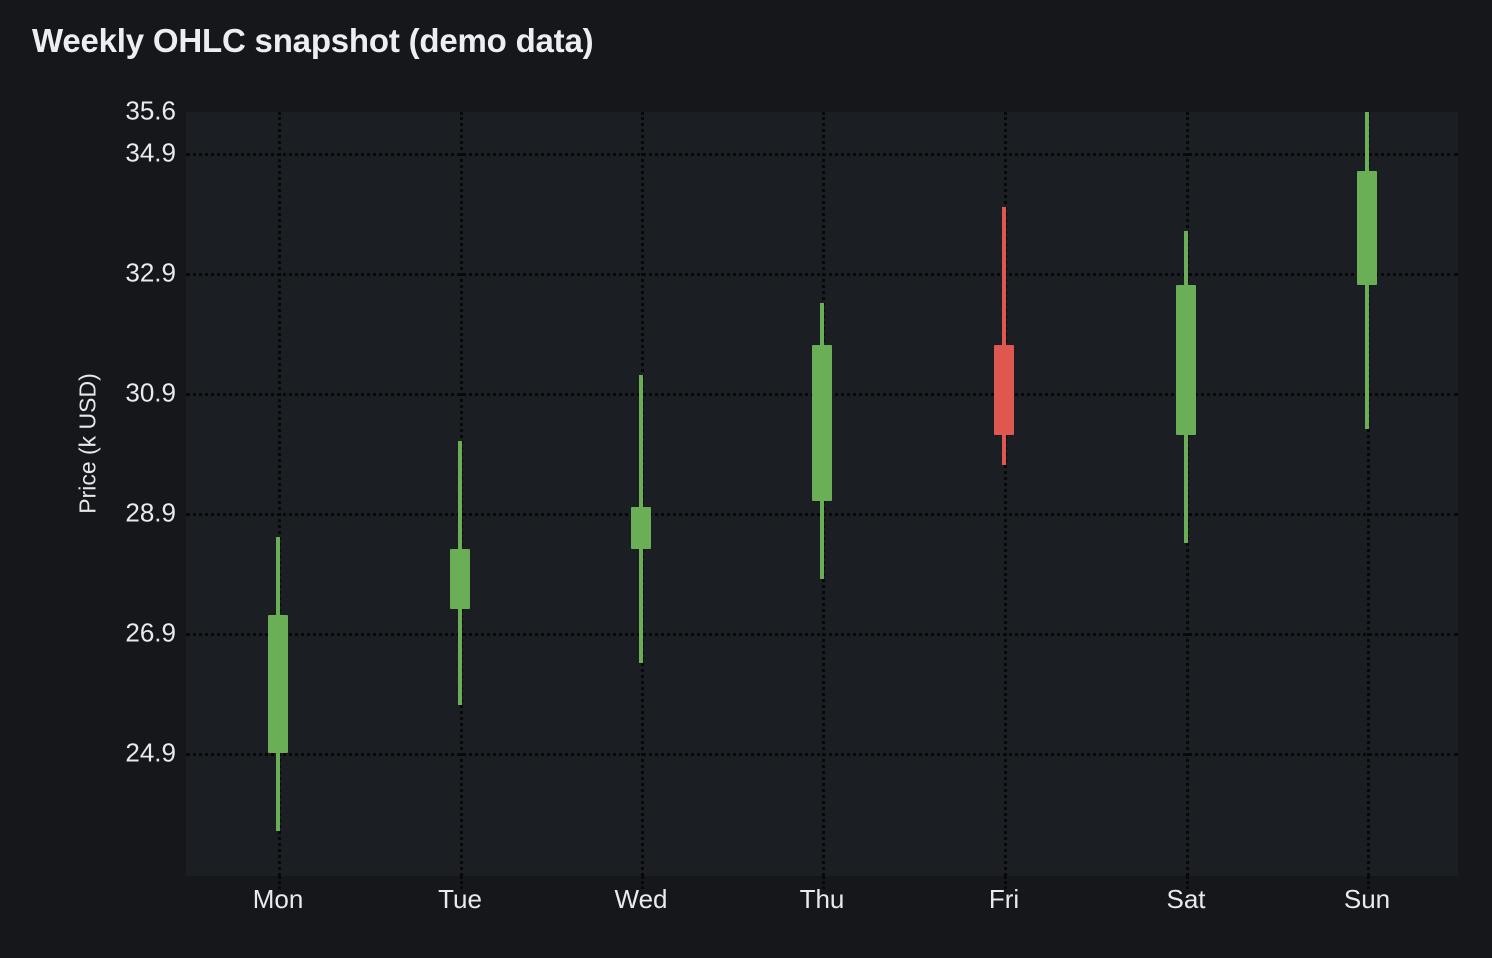  Describe the element at coordinates (1186, 899) in the screenshot. I see `x-tick-label: Sat` at that location.